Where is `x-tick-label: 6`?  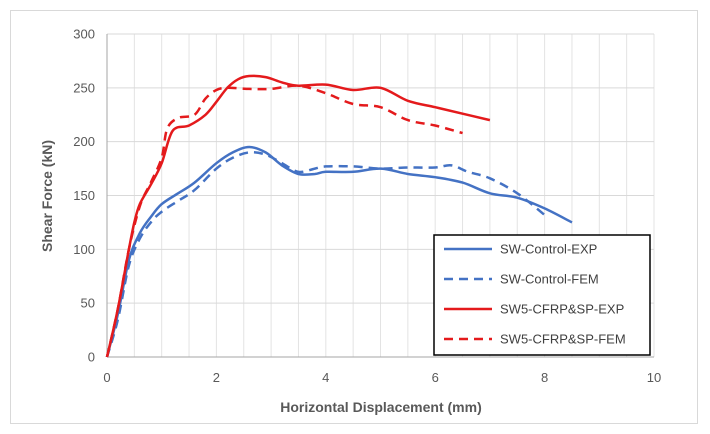
x-tick-label: 6 is located at coordinates (435, 377).